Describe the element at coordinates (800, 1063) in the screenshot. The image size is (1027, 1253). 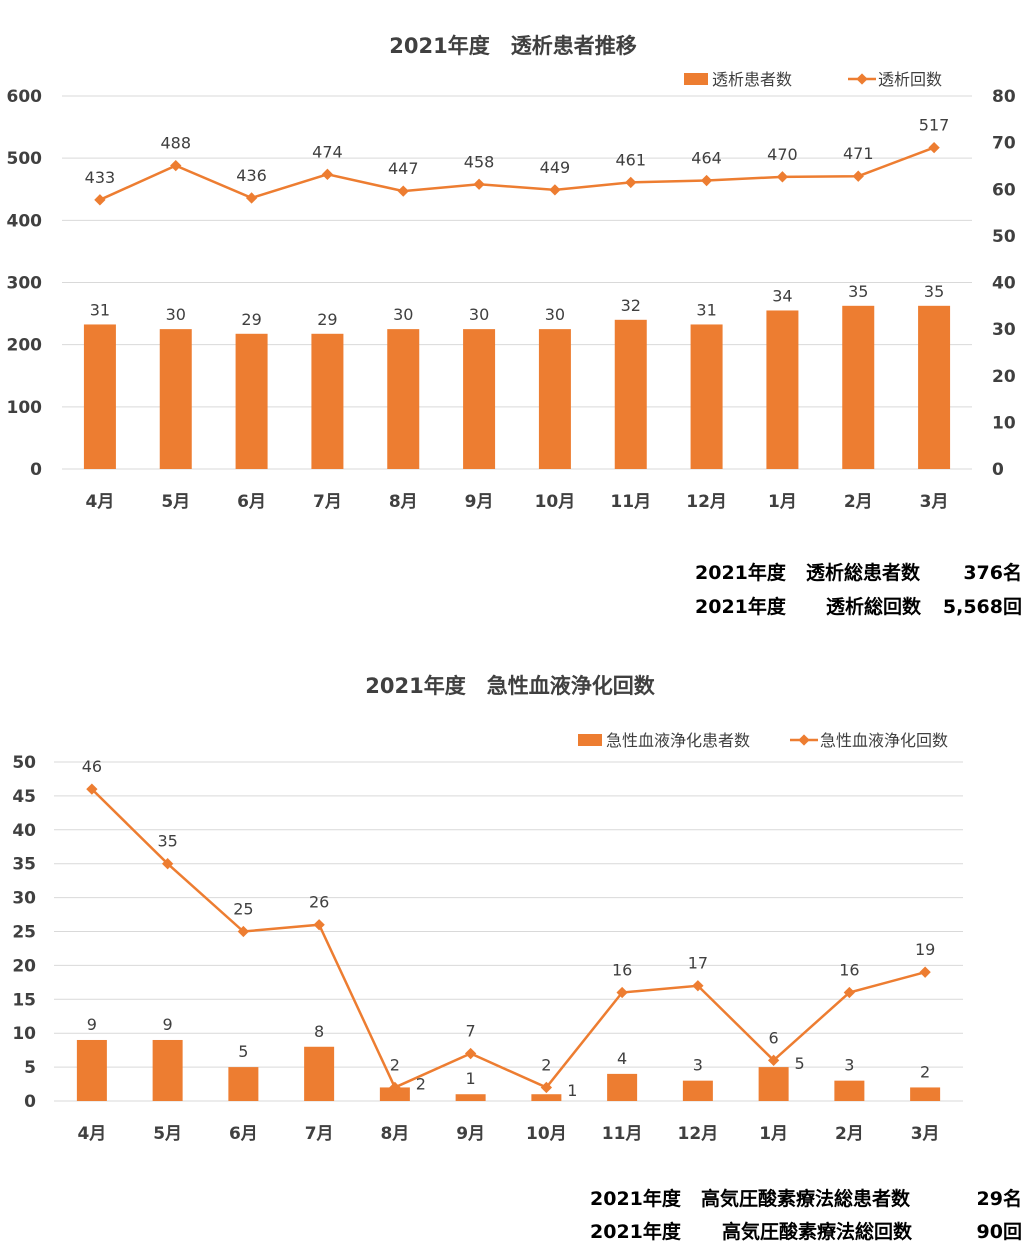
I see `bar-data-label: 5` at that location.